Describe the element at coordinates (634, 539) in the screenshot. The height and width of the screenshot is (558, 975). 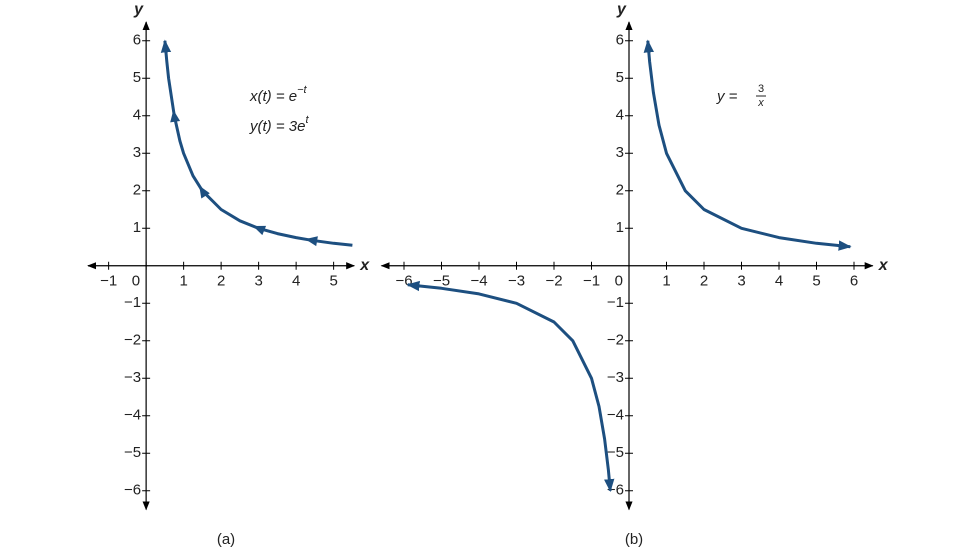
I see `caption: (b)` at that location.